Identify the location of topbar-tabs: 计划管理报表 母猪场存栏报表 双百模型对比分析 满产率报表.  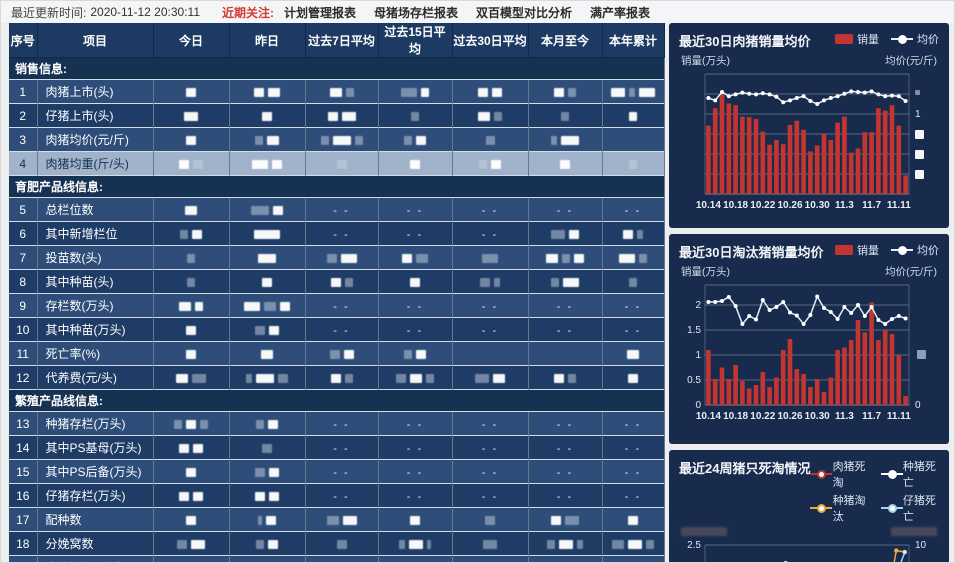
(476, 12).